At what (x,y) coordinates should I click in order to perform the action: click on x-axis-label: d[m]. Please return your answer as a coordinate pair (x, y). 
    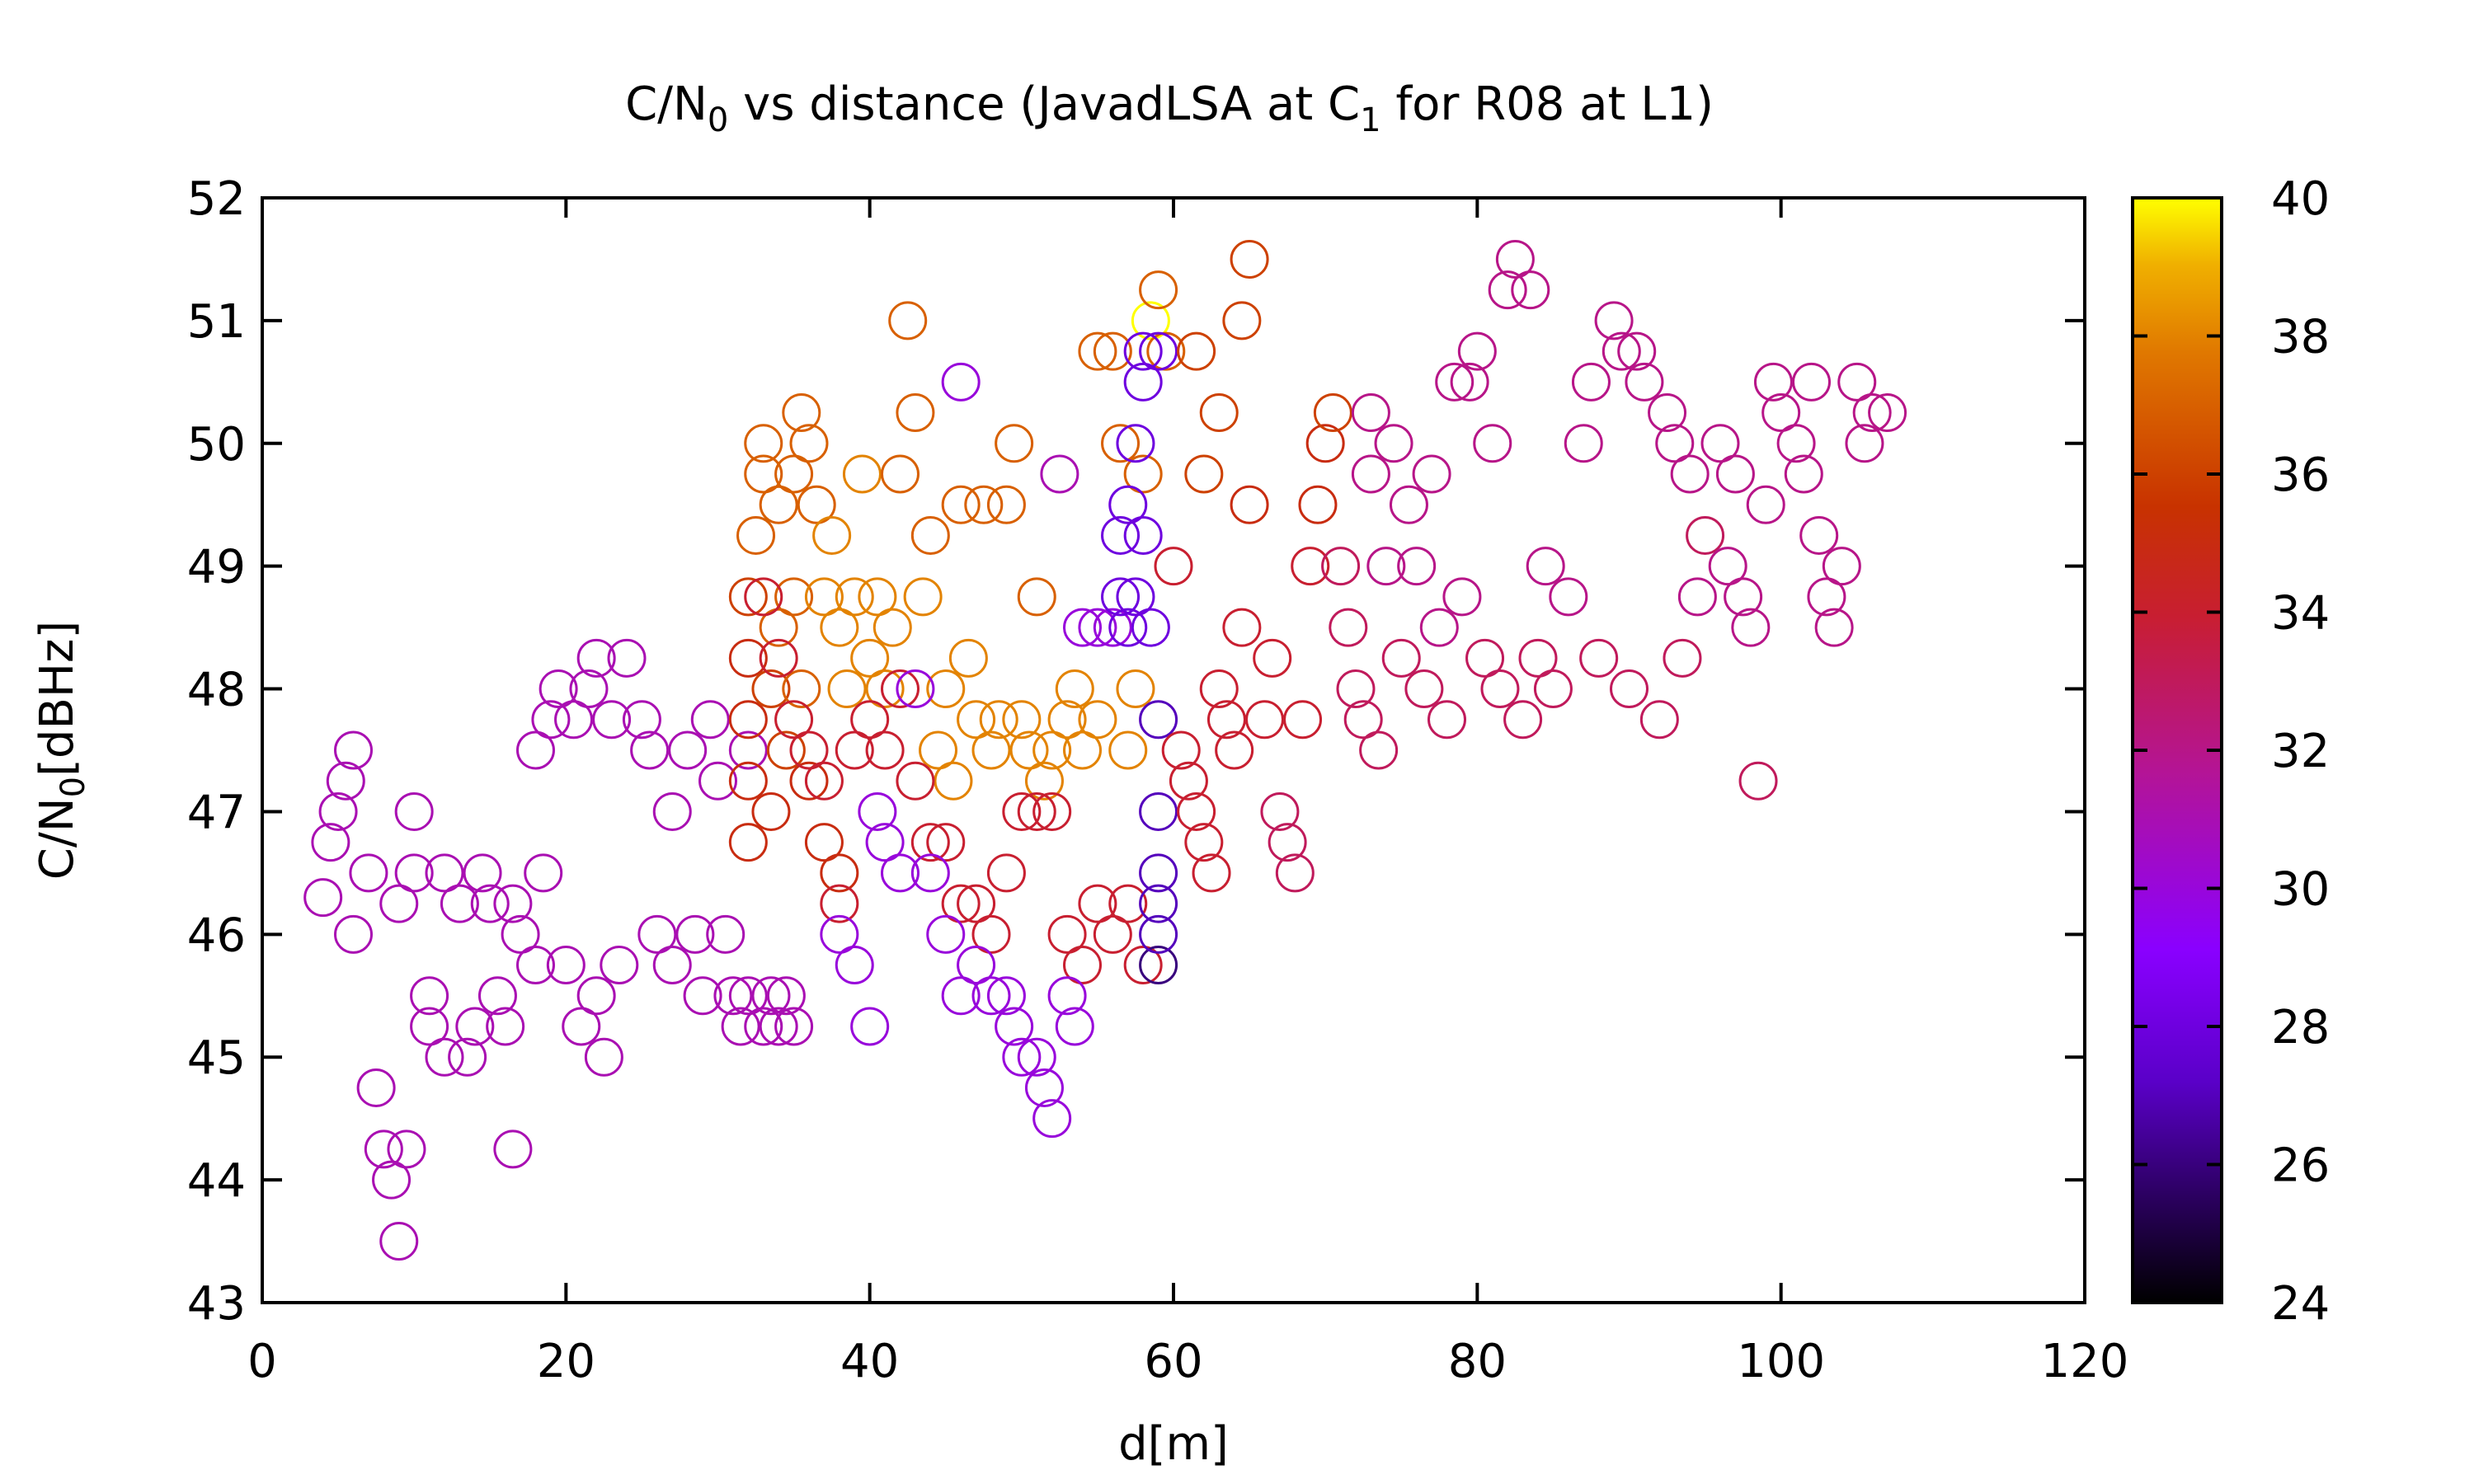
    Looking at the image, I should click on (1173, 1444).